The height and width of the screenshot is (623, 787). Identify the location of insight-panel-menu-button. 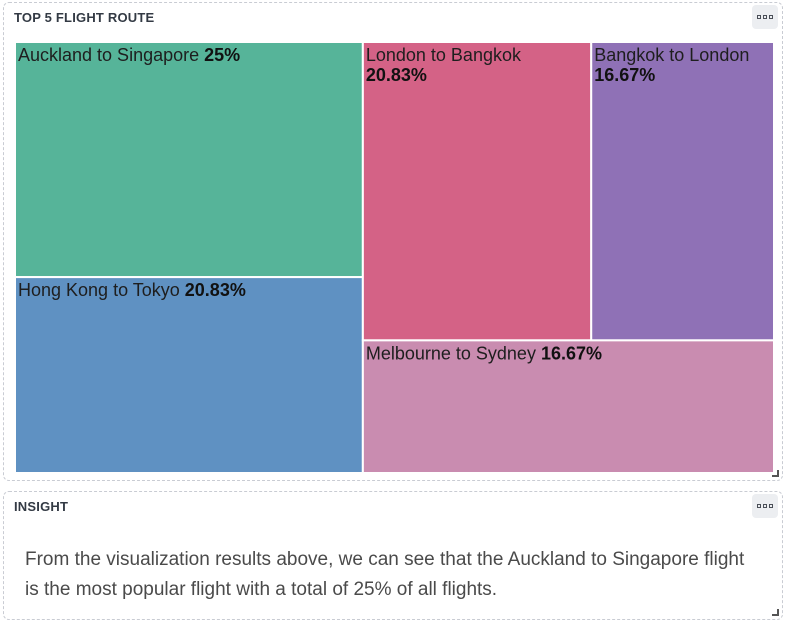
(765, 506).